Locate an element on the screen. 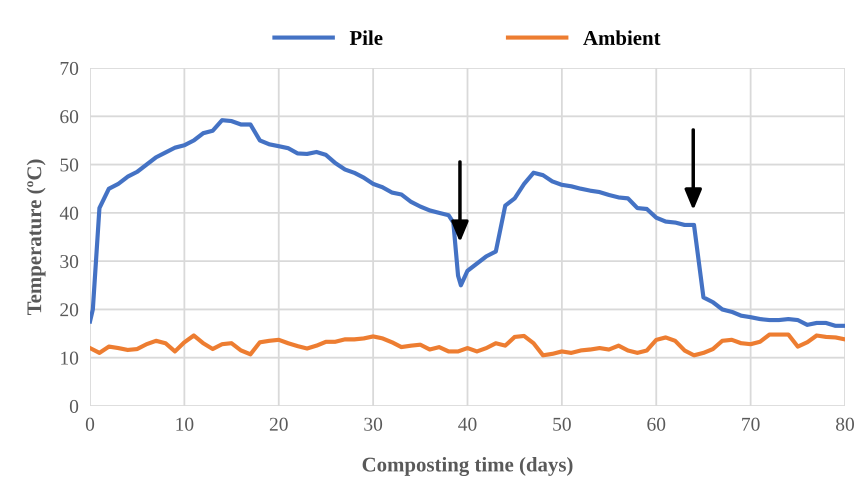 This screenshot has height=502, width=857. y-tick-label: 60 is located at coordinates (69, 117).